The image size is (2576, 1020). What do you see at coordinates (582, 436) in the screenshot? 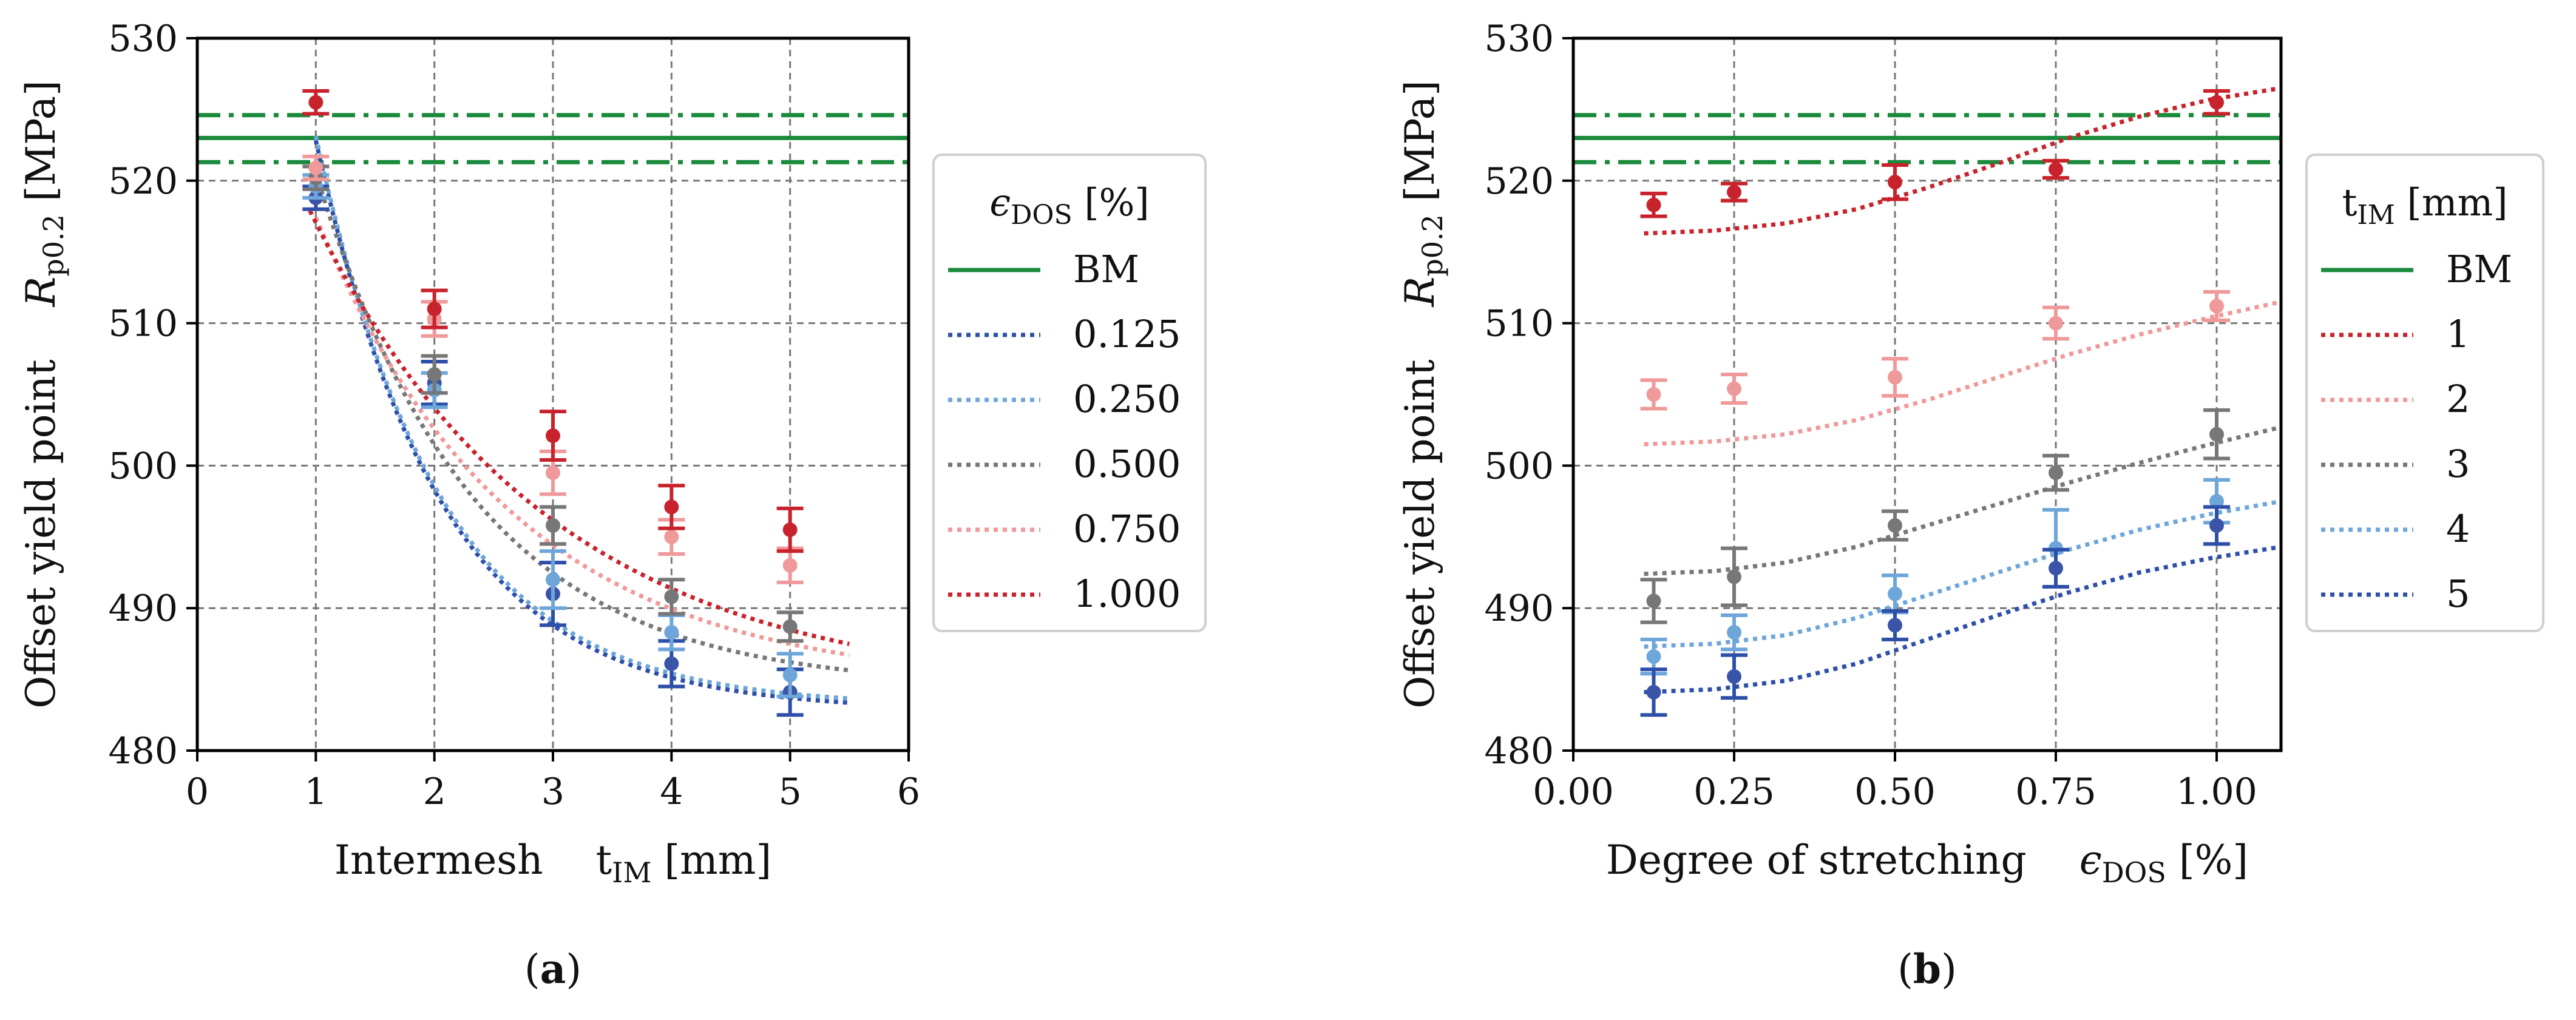
I see `fit-curve-0.750` at bounding box center [582, 436].